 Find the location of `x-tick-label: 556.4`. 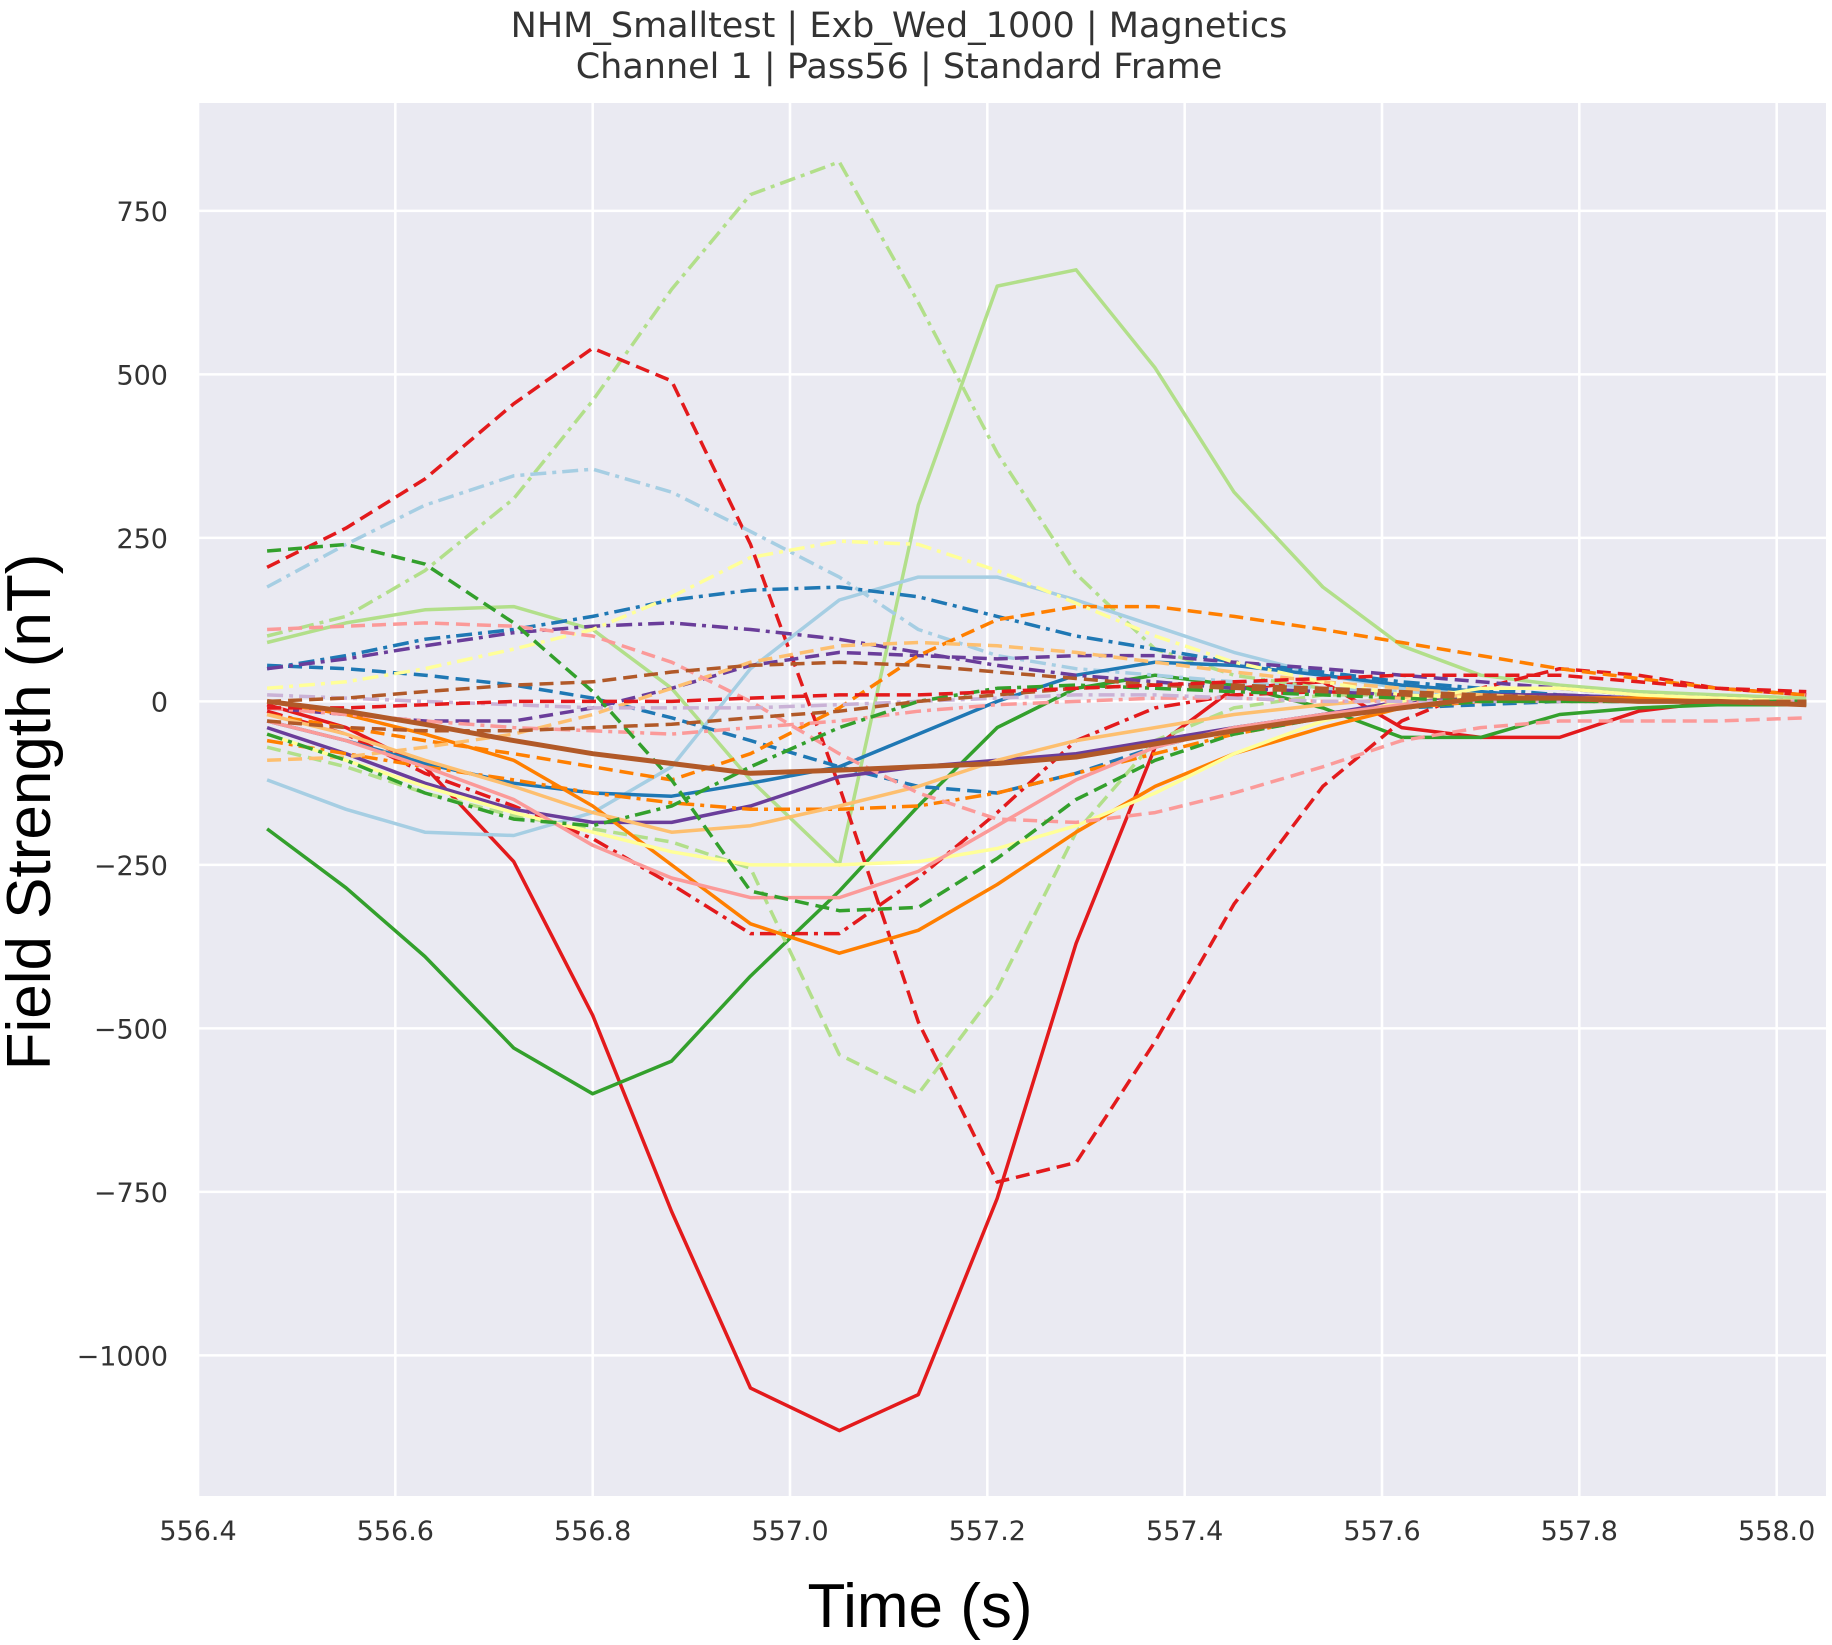

x-tick-label: 556.4 is located at coordinates (197, 1531).